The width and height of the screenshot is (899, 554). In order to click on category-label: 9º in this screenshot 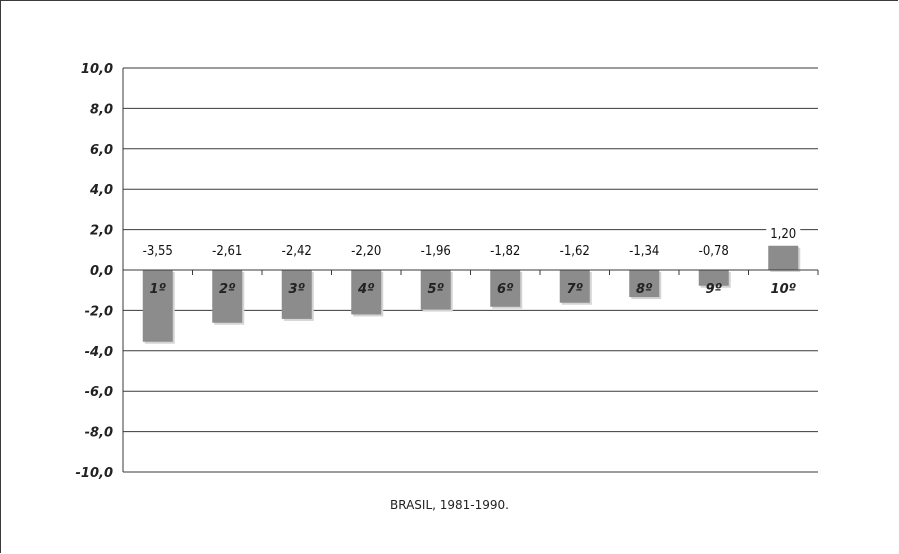, I will do `click(714, 289)`.